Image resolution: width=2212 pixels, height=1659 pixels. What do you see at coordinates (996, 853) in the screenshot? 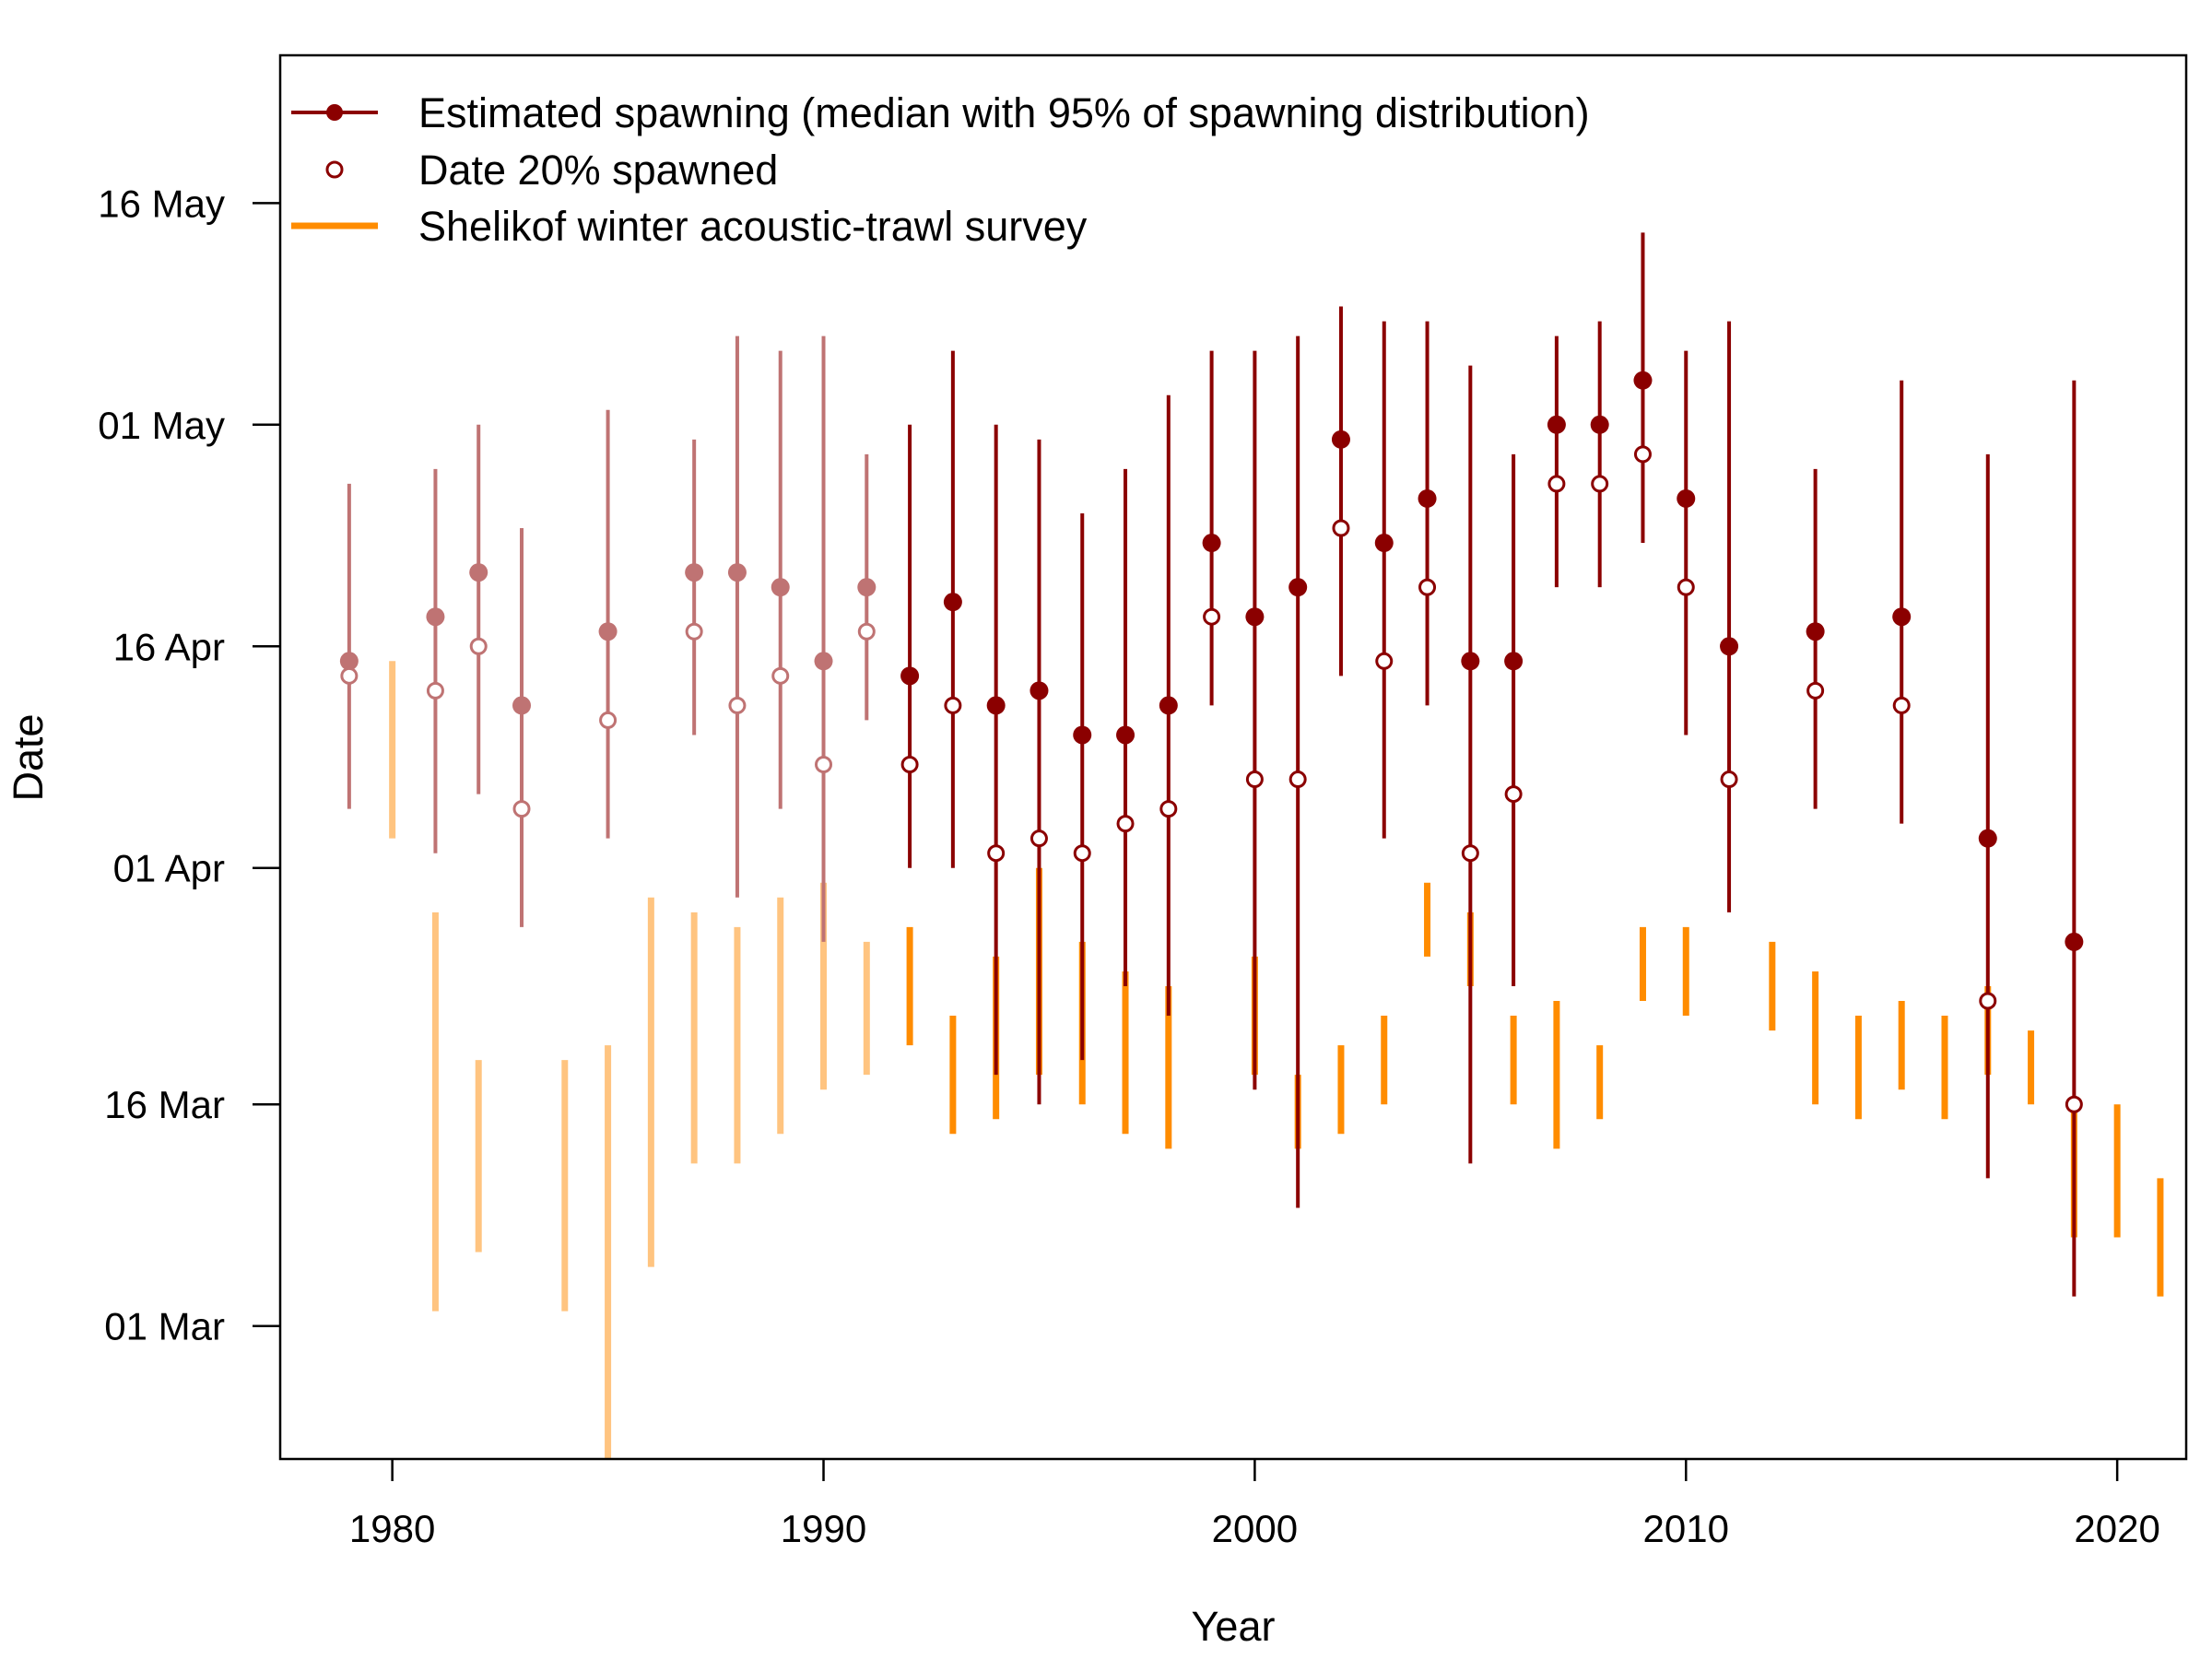
I see `twenty-percent-point-1994` at bounding box center [996, 853].